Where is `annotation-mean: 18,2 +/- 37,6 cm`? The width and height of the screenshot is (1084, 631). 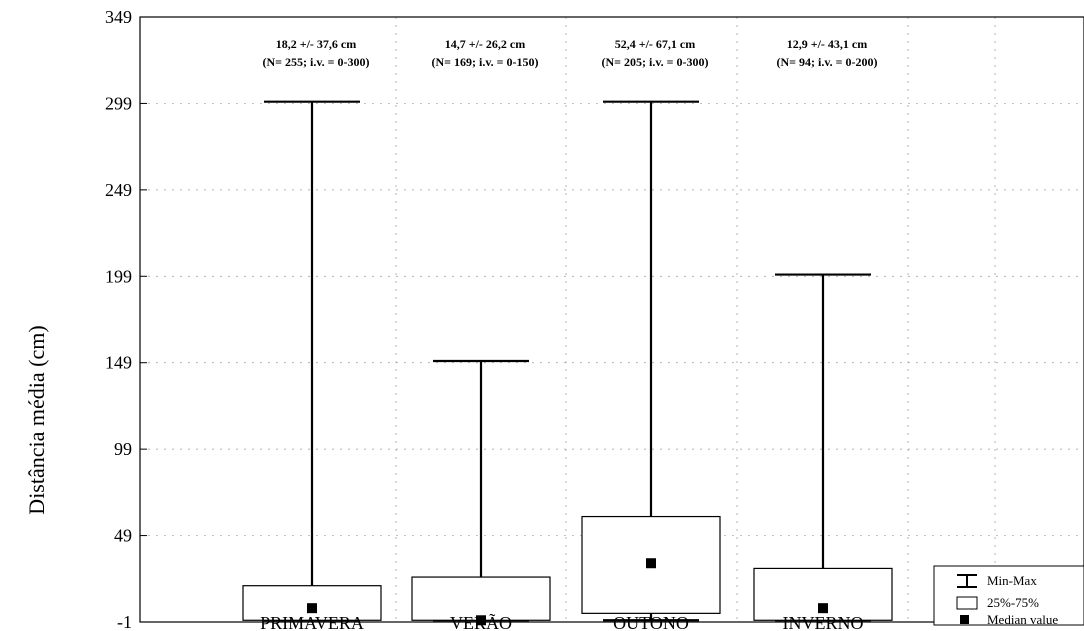 annotation-mean: 18,2 +/- 37,6 cm is located at coordinates (316, 44).